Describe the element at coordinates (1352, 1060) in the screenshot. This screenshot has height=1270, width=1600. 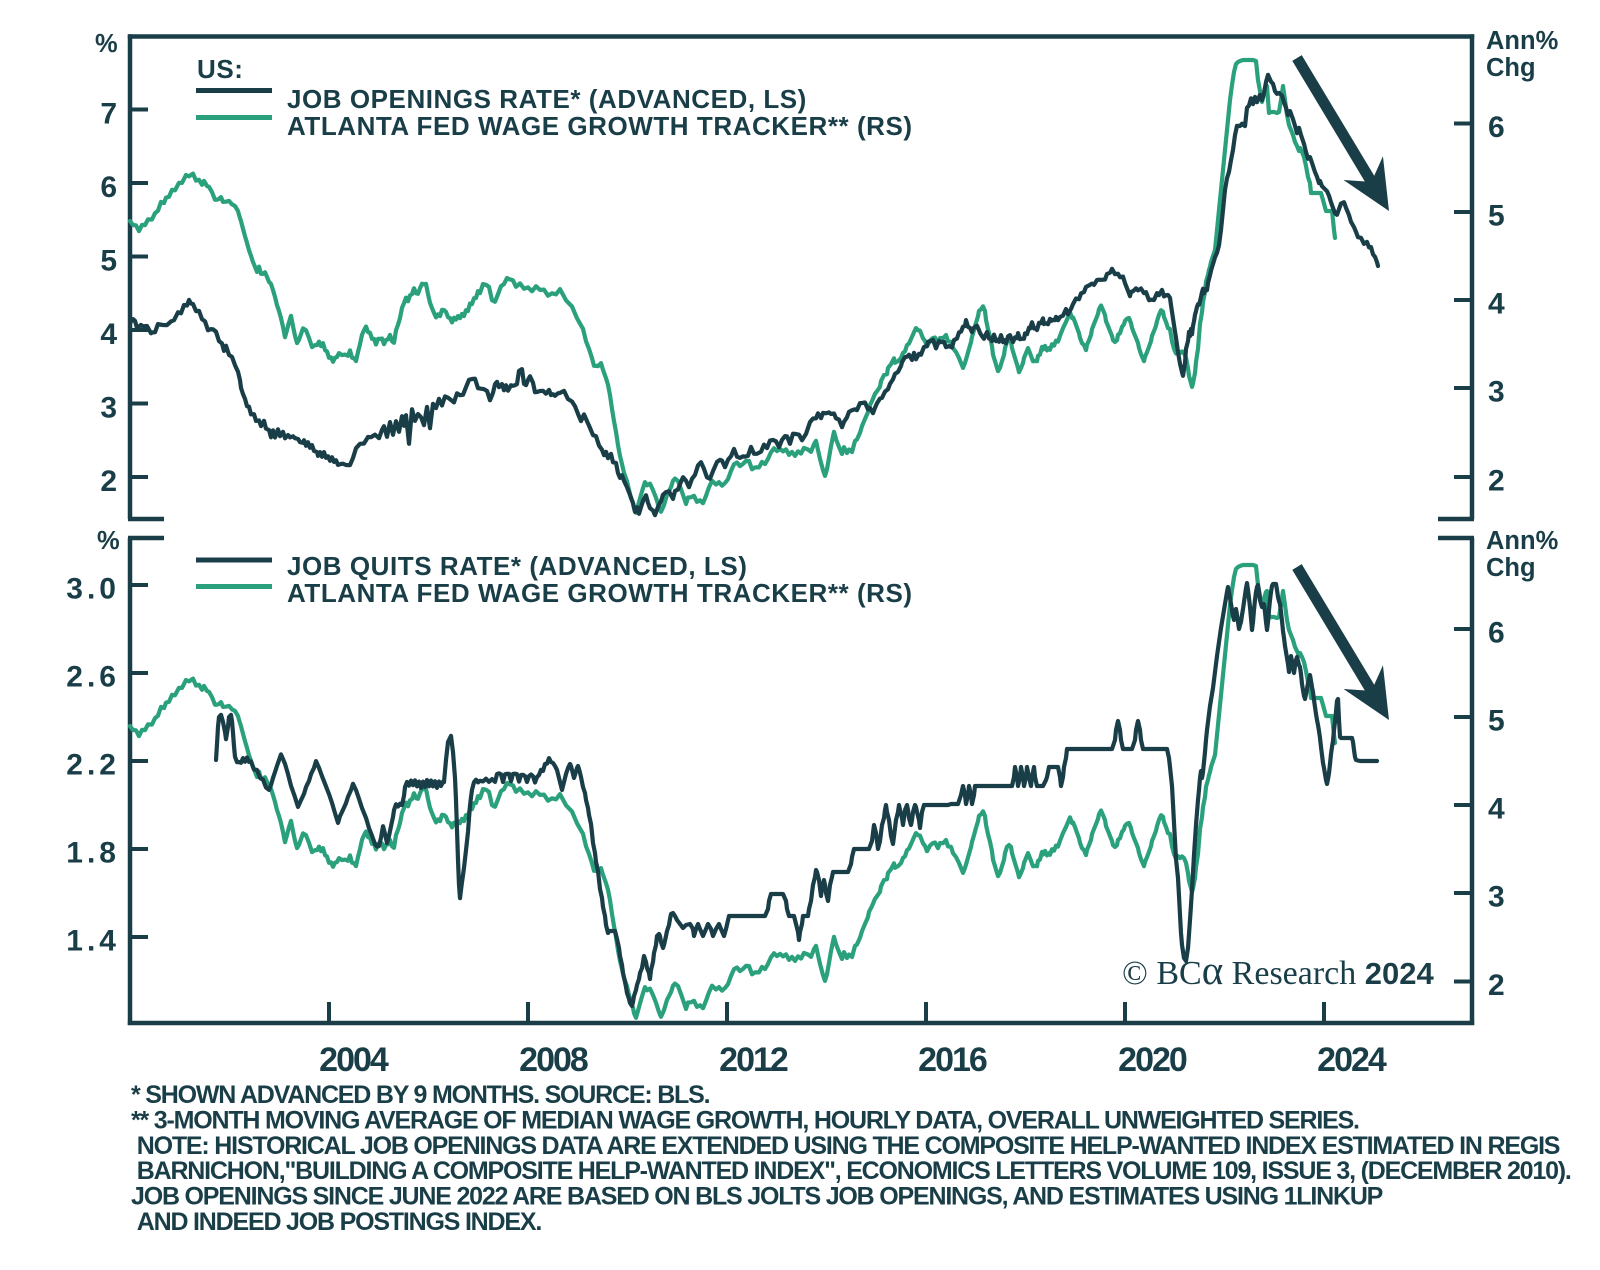
I see `svg-text: 2024` at that location.